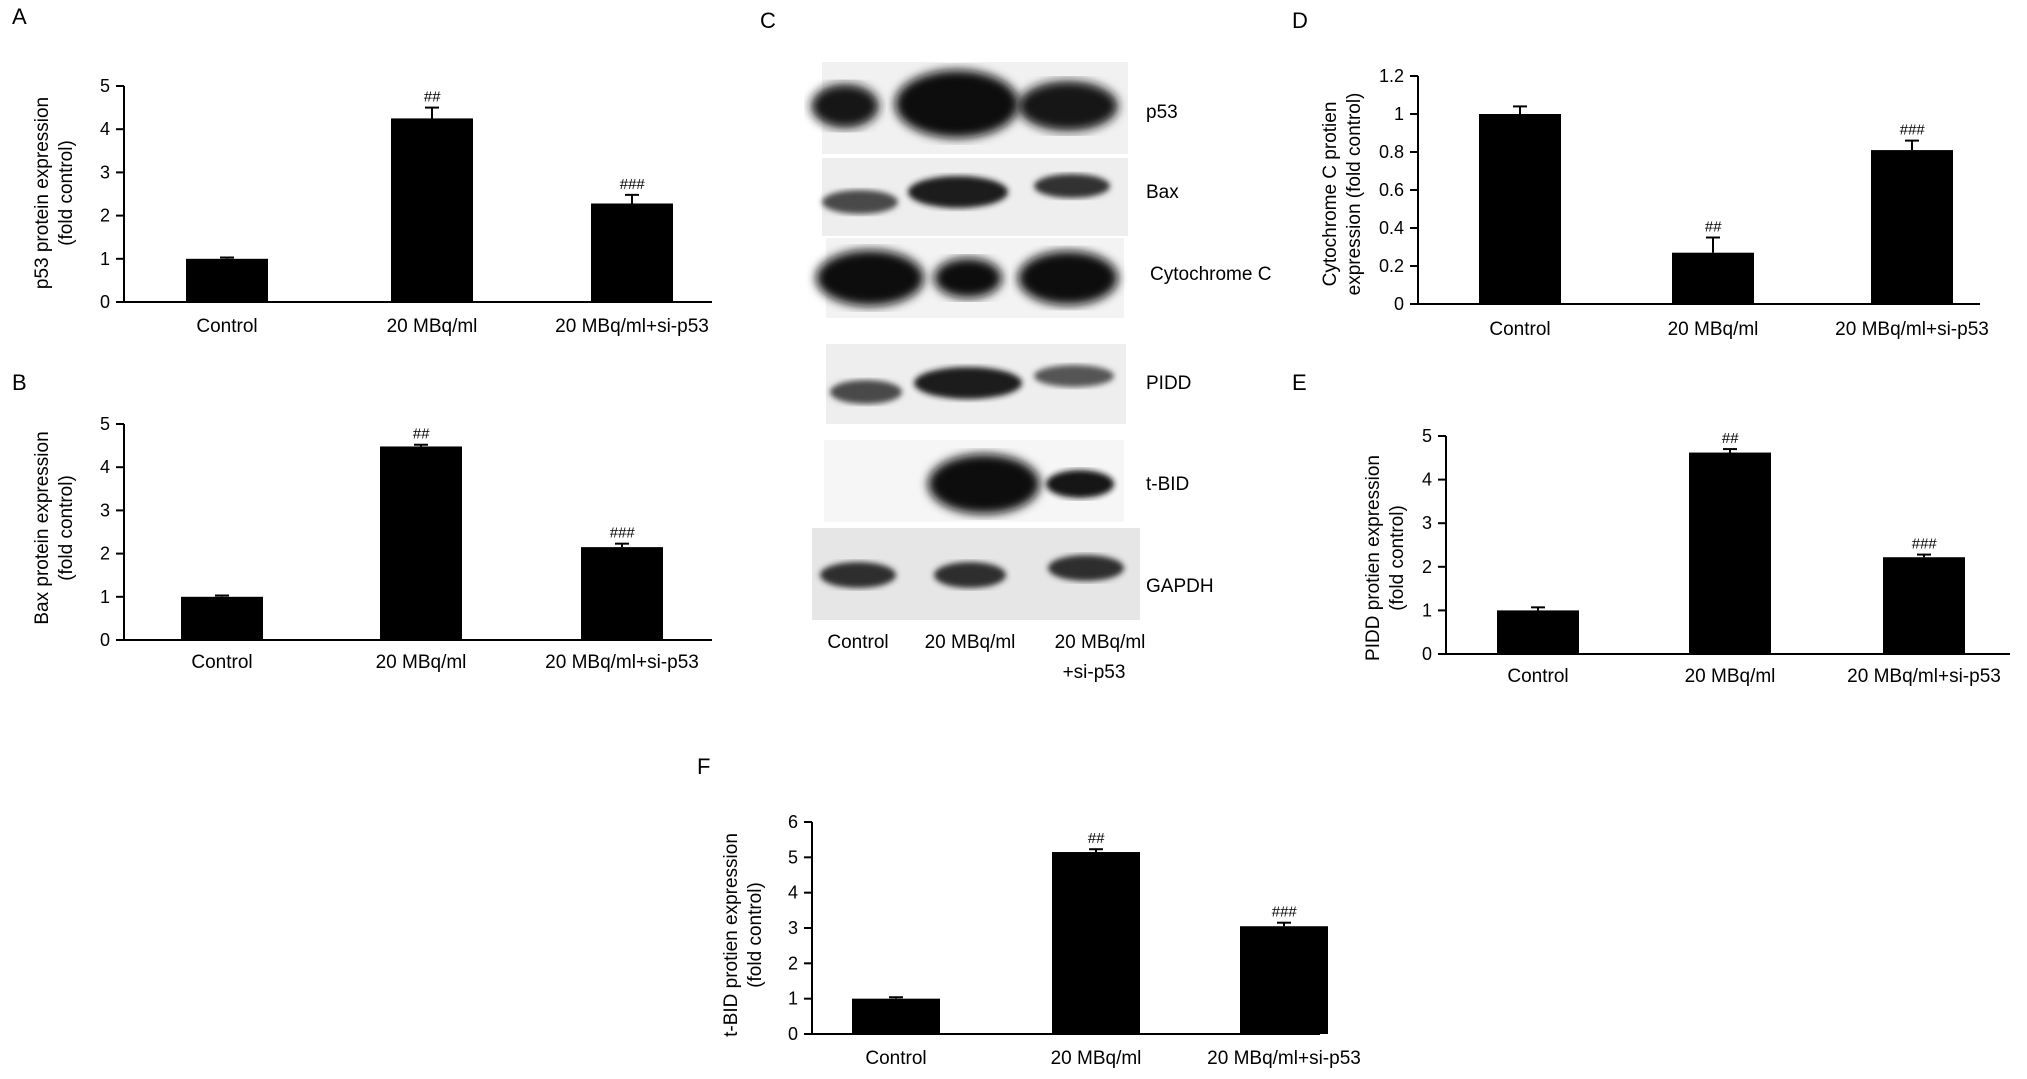 The image size is (2027, 1079). I want to click on ylabel-a: p53 protein expression (fold control), so click(54, 193).